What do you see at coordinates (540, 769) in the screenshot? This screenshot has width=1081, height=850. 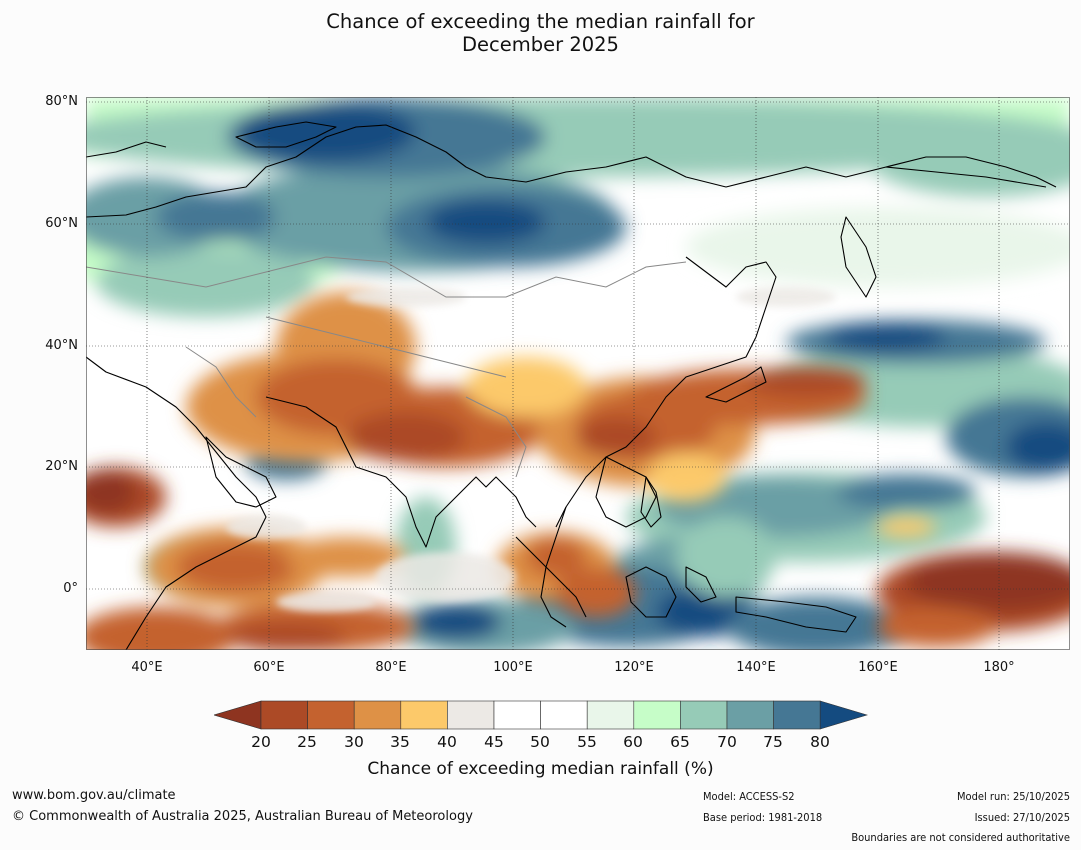 I see `colorbar-label: Chance of exceeding median rainfall (%)` at bounding box center [540, 769].